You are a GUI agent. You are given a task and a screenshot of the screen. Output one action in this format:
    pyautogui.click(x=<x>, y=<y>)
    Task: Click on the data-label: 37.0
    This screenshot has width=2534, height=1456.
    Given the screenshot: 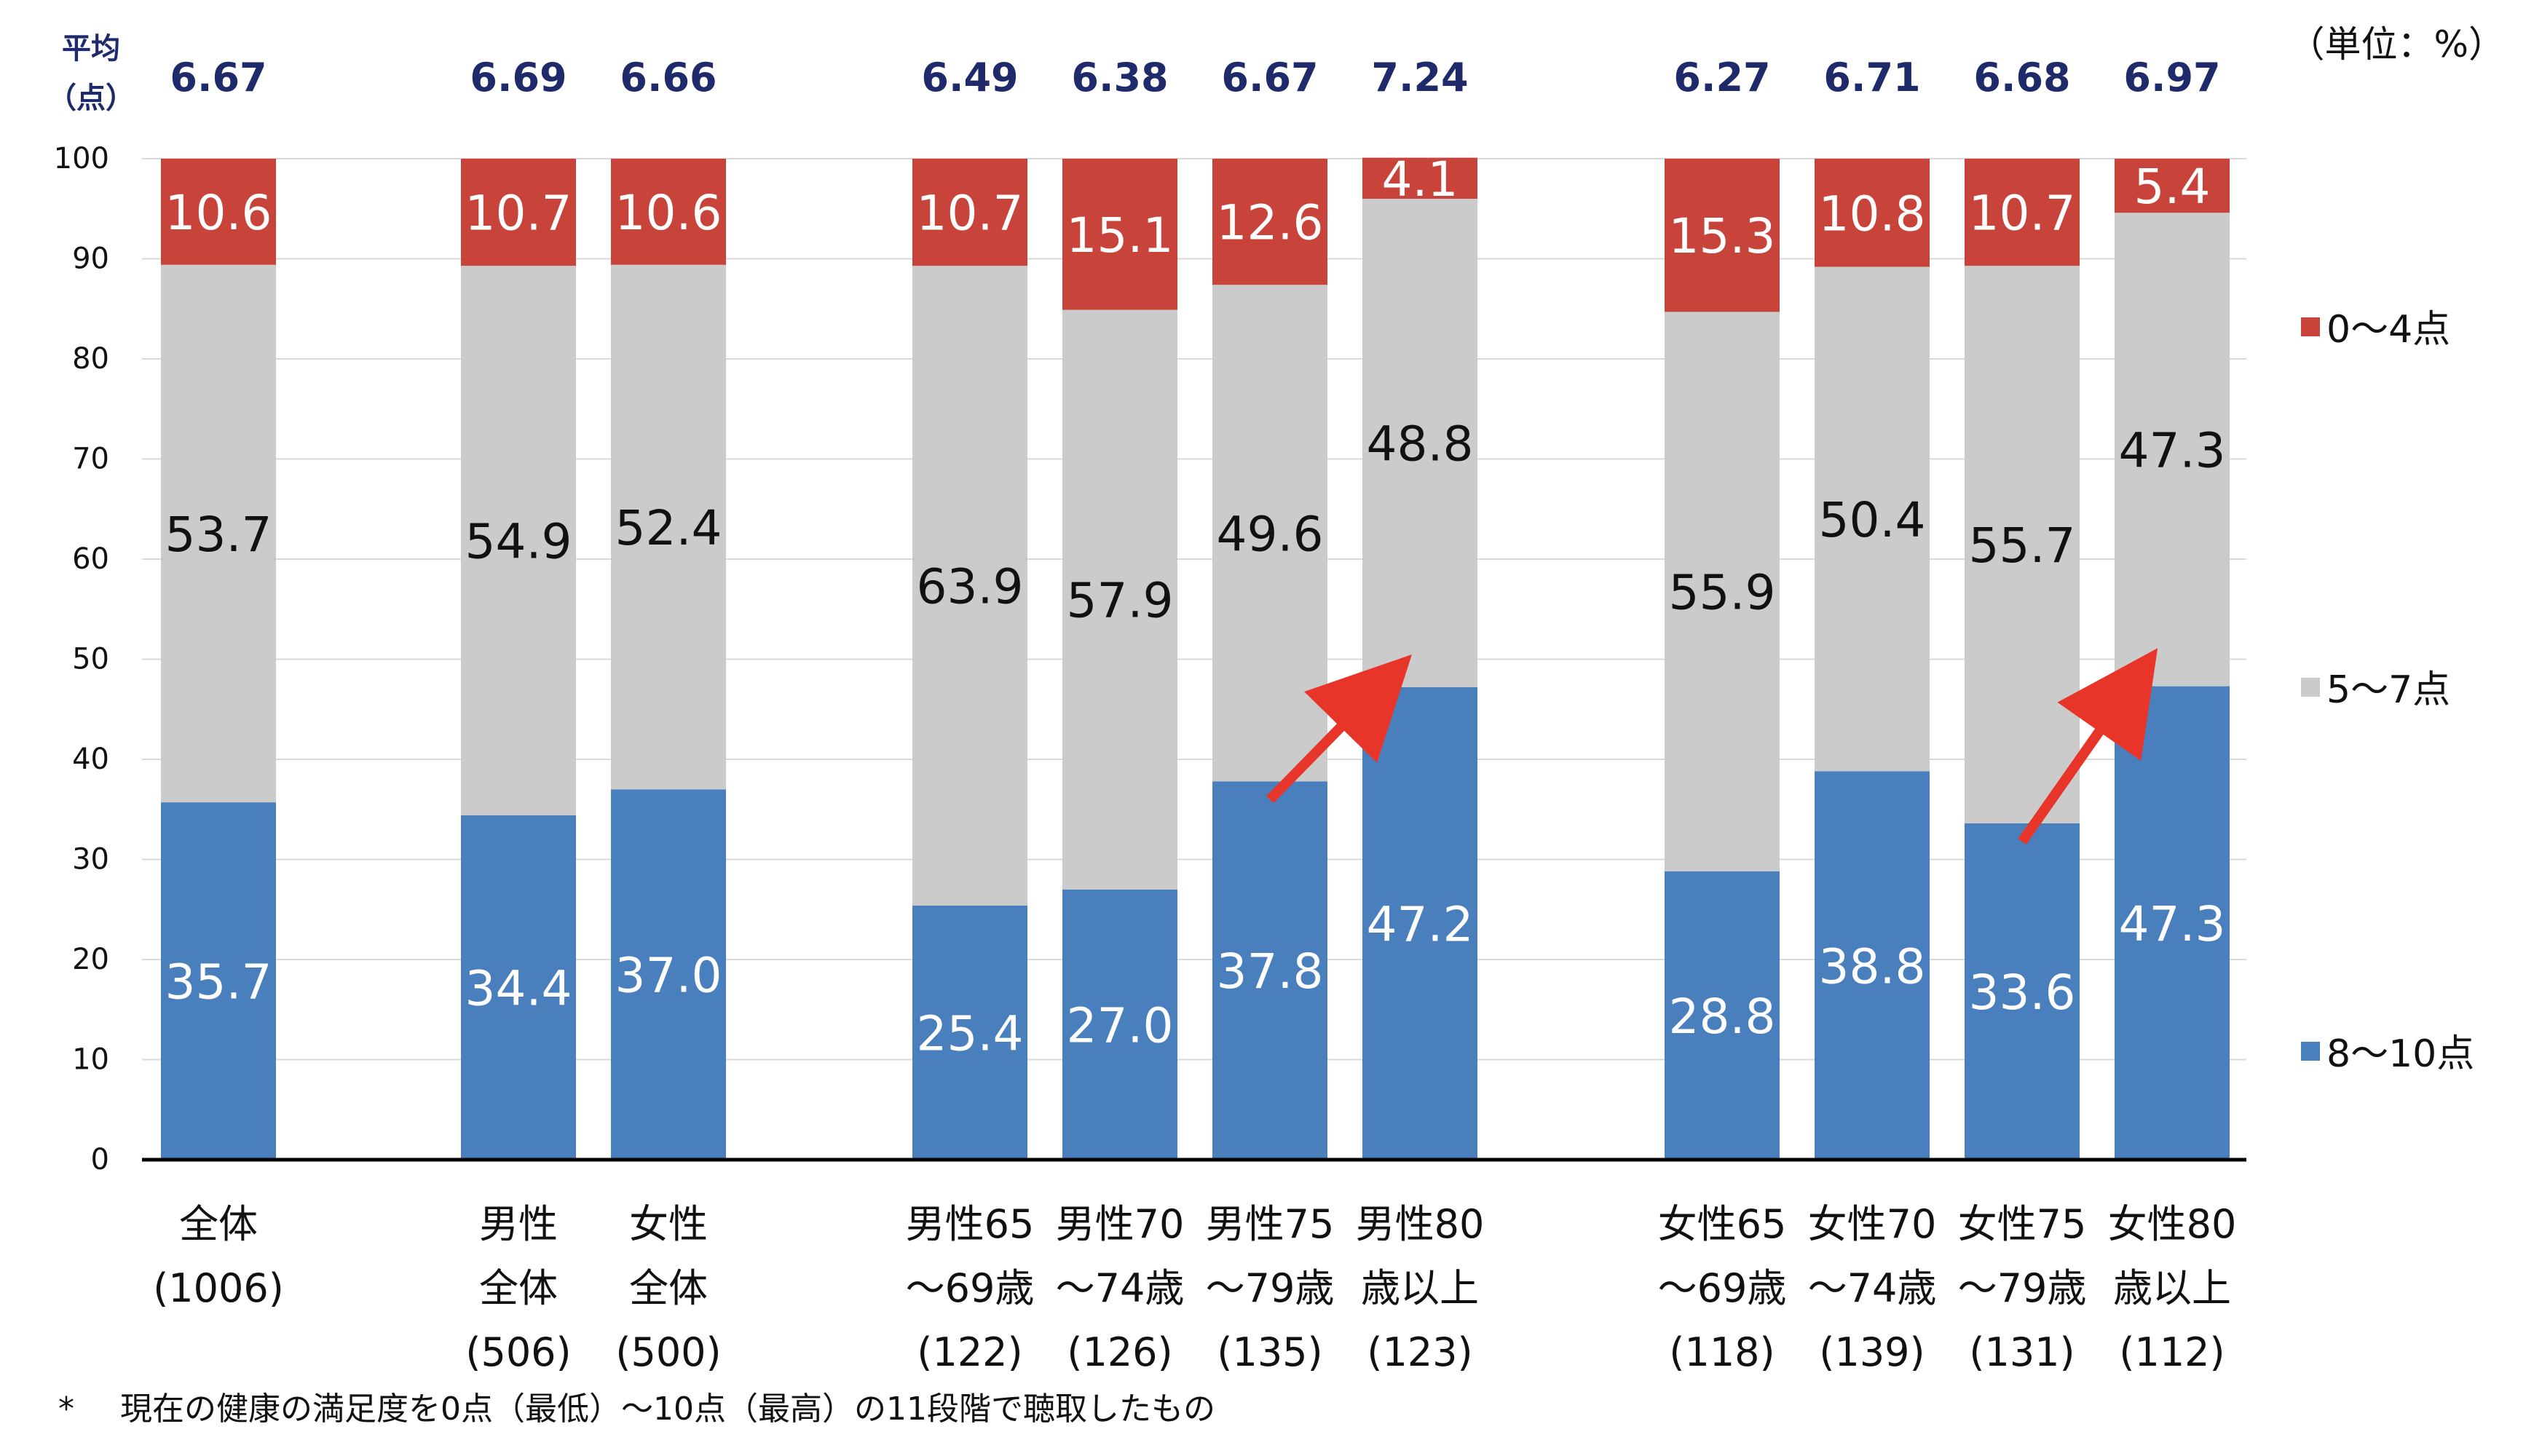 What is the action you would take?
    pyautogui.click(x=668, y=976)
    